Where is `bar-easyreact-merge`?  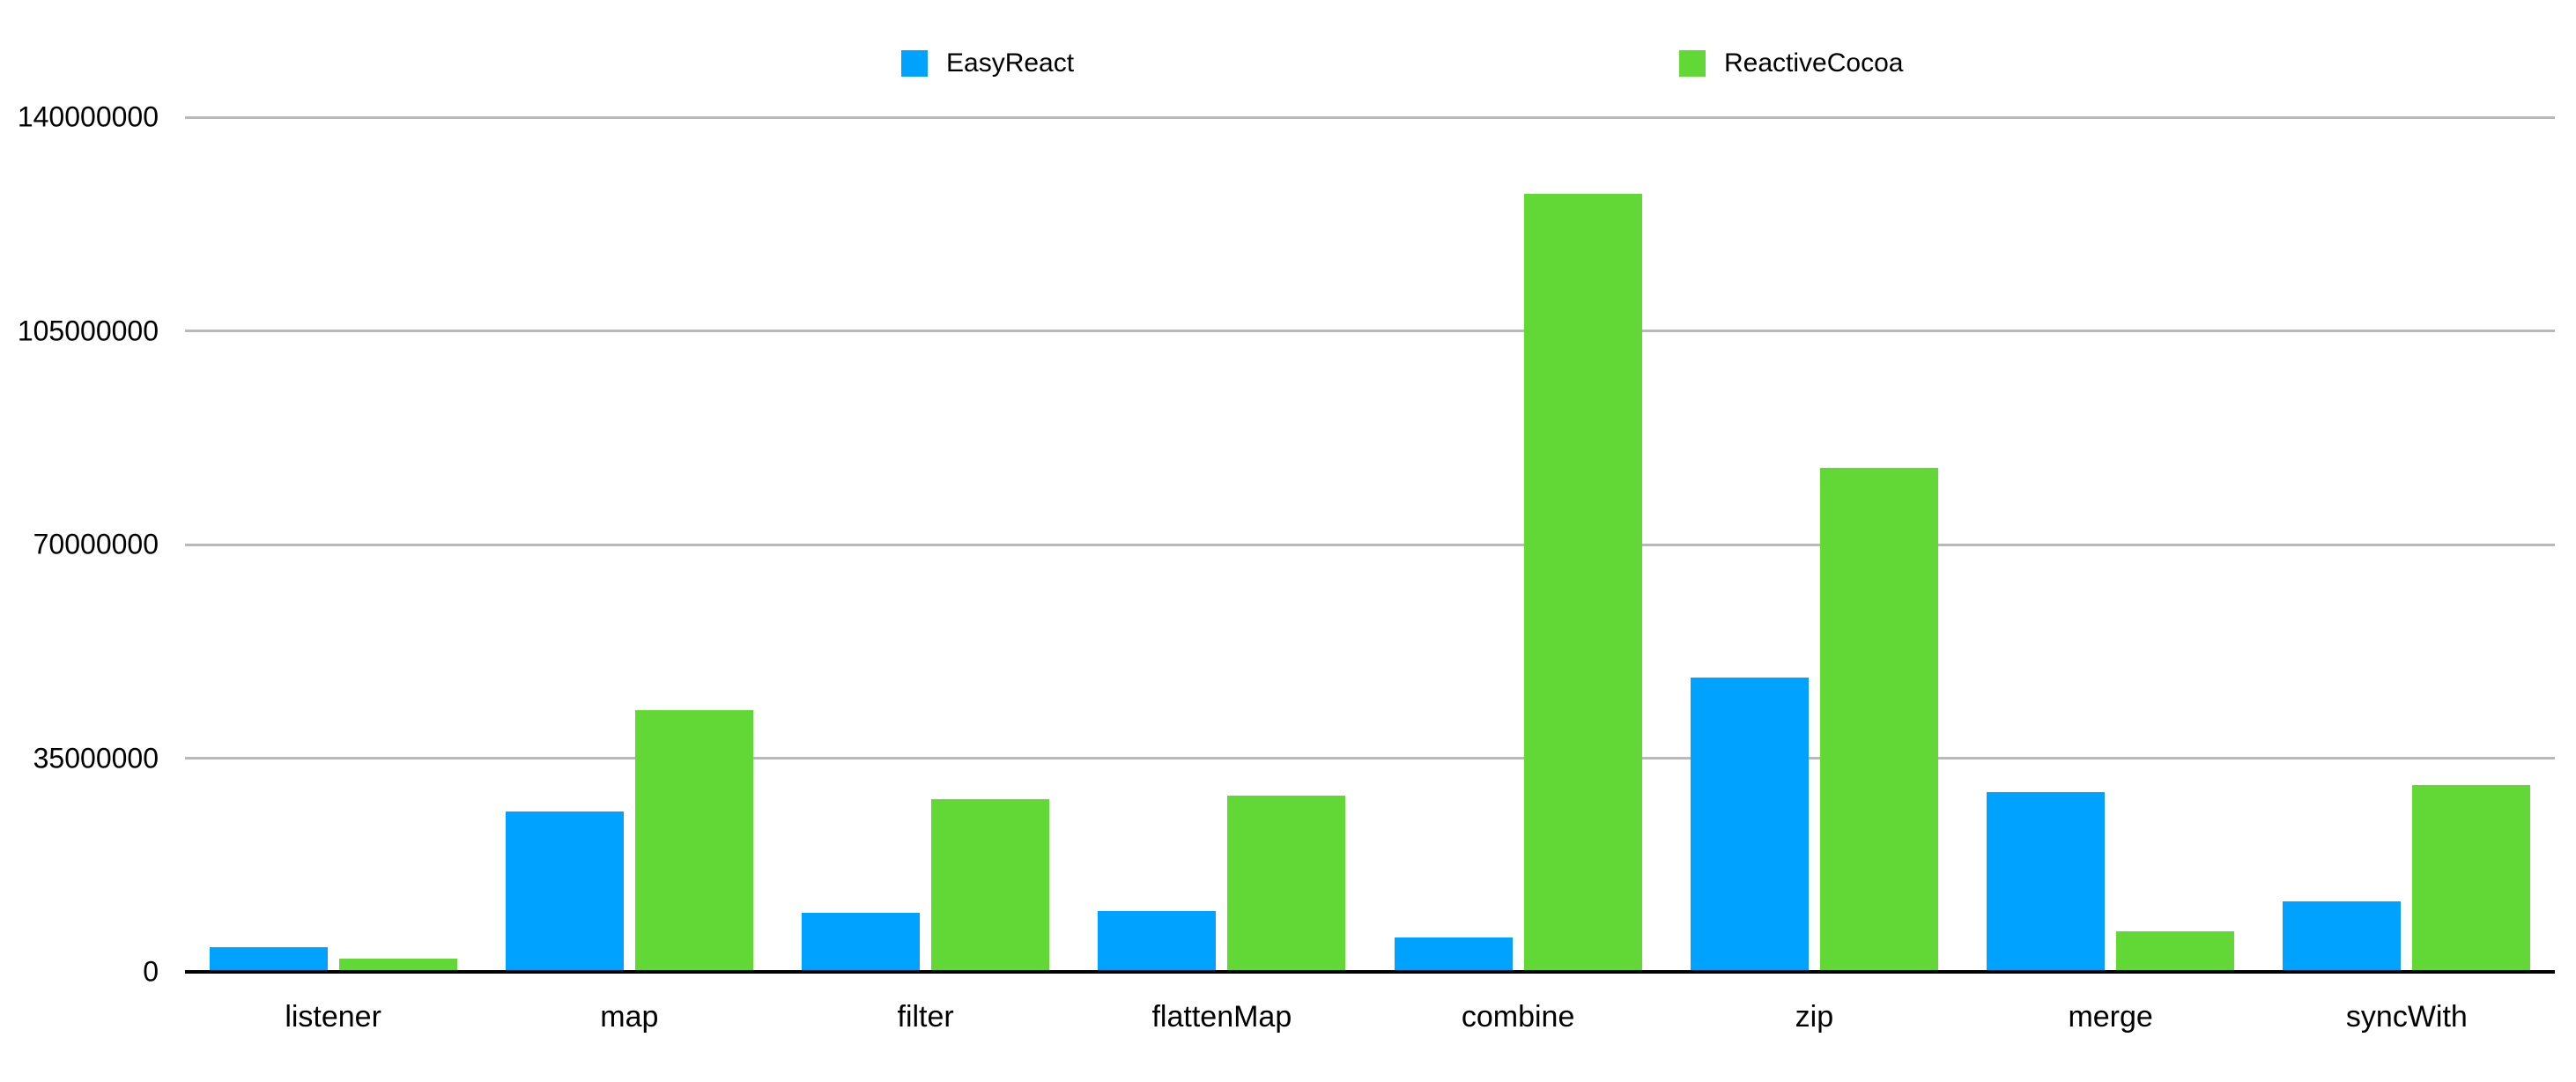
bar-easyreact-merge is located at coordinates (2047, 882).